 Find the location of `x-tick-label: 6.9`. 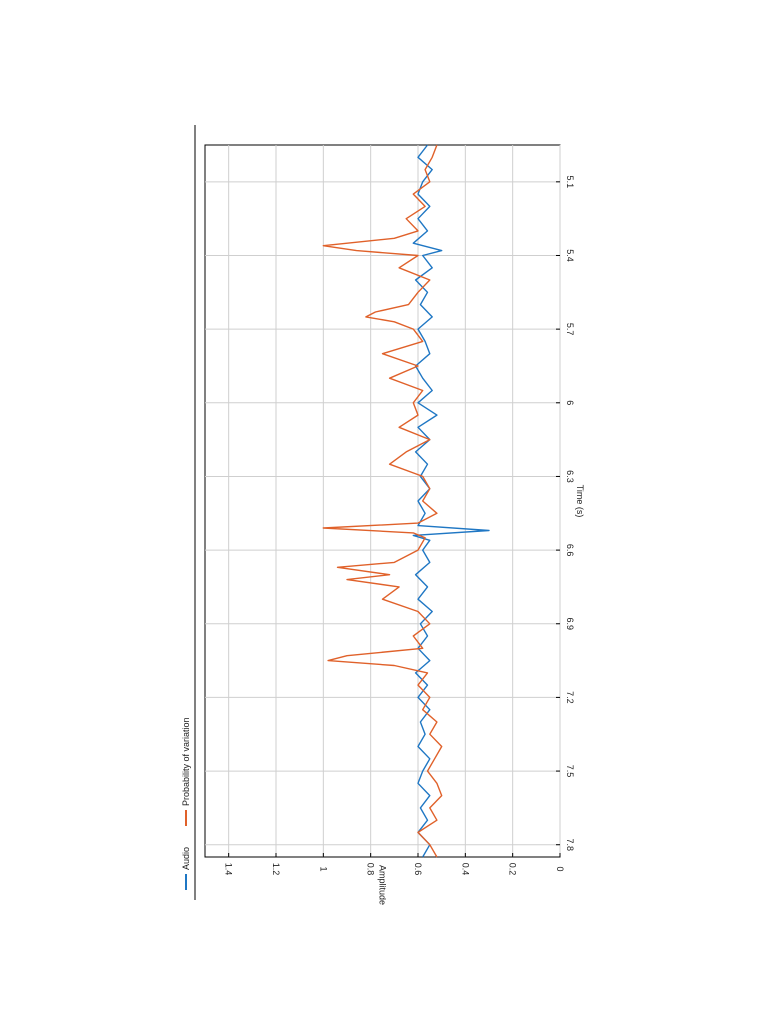

x-tick-label: 6.9 is located at coordinates (570, 624).